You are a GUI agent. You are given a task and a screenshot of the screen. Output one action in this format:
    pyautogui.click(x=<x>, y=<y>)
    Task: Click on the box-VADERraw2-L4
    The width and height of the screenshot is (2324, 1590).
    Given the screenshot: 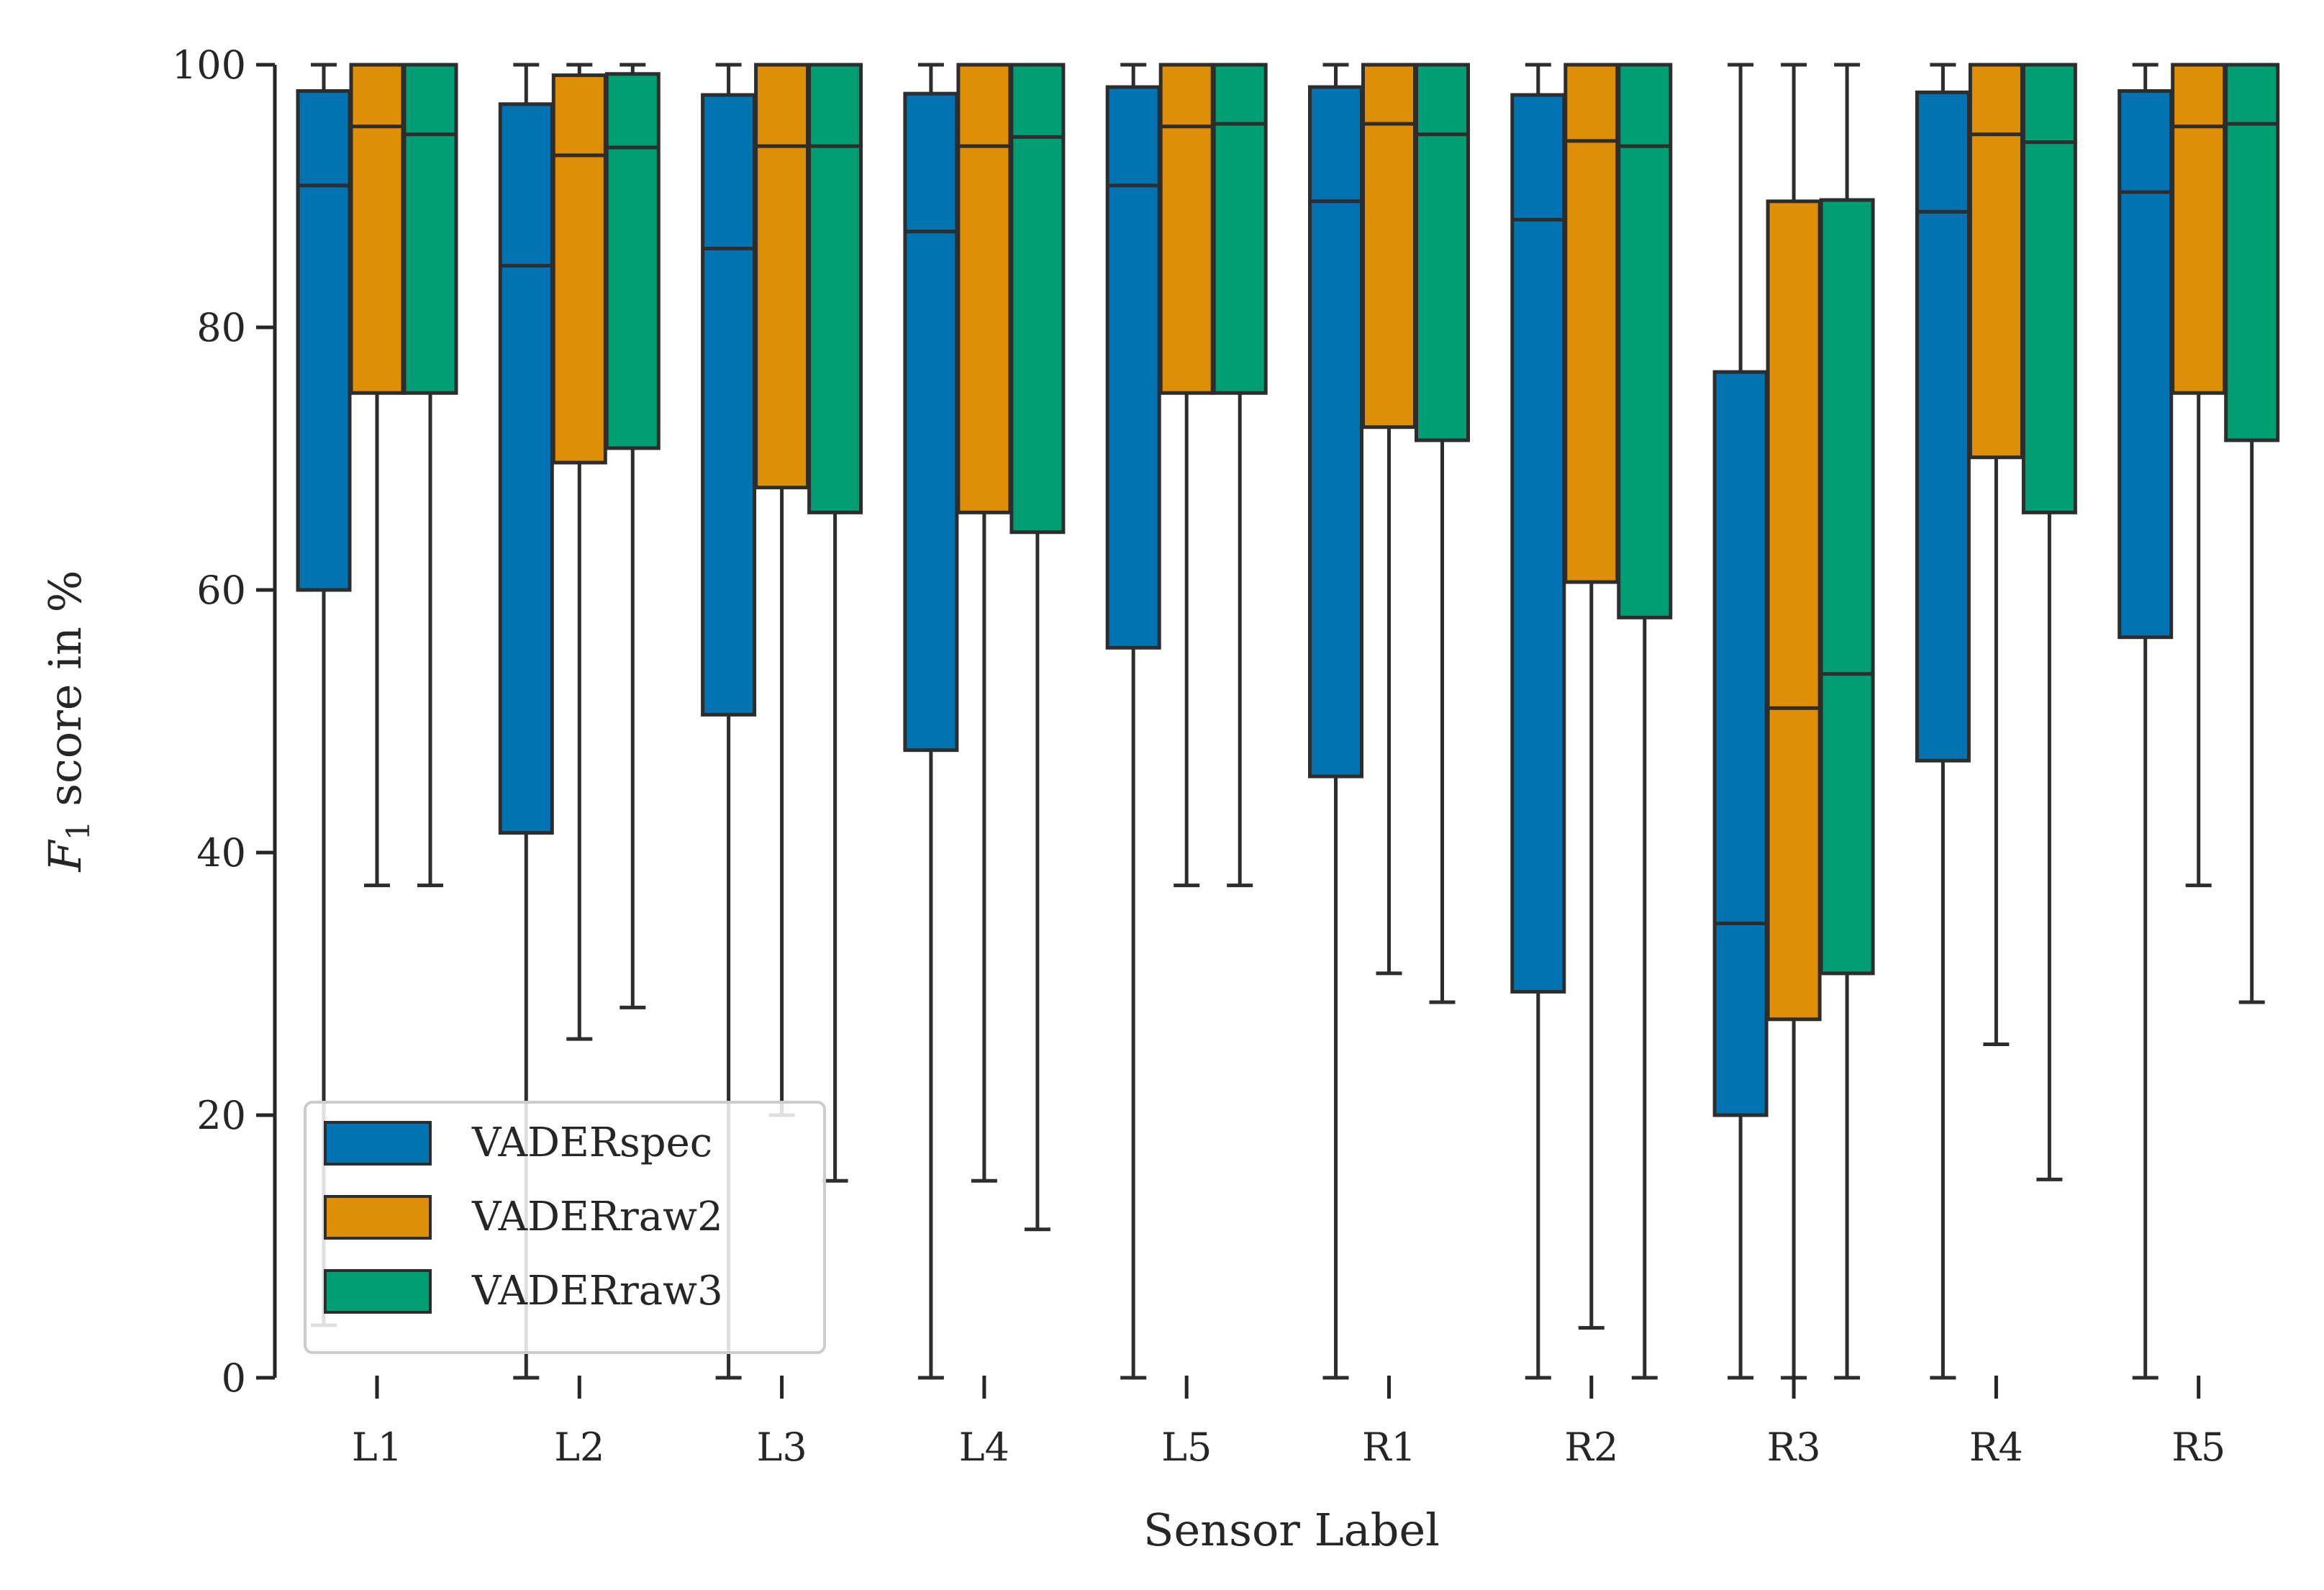 What is the action you would take?
    pyautogui.click(x=984, y=623)
    